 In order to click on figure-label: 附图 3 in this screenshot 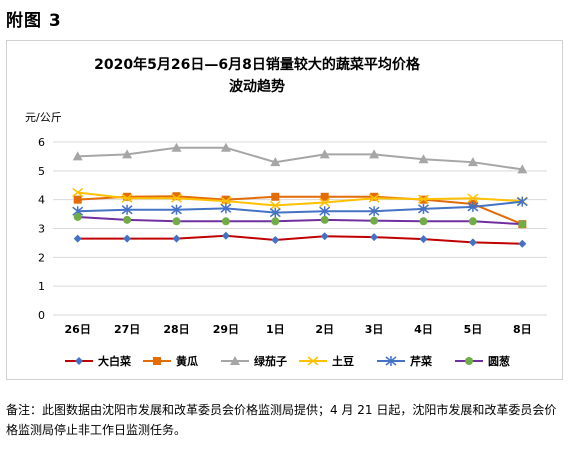, I will do `click(34, 21)`.